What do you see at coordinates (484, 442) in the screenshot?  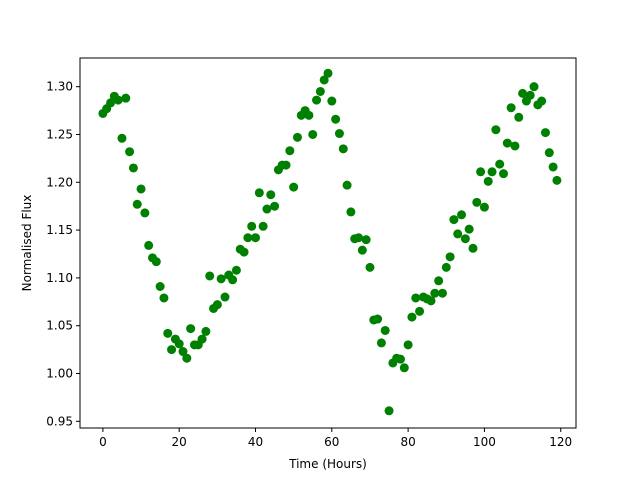 I see `x-tick-label: 100` at bounding box center [484, 442].